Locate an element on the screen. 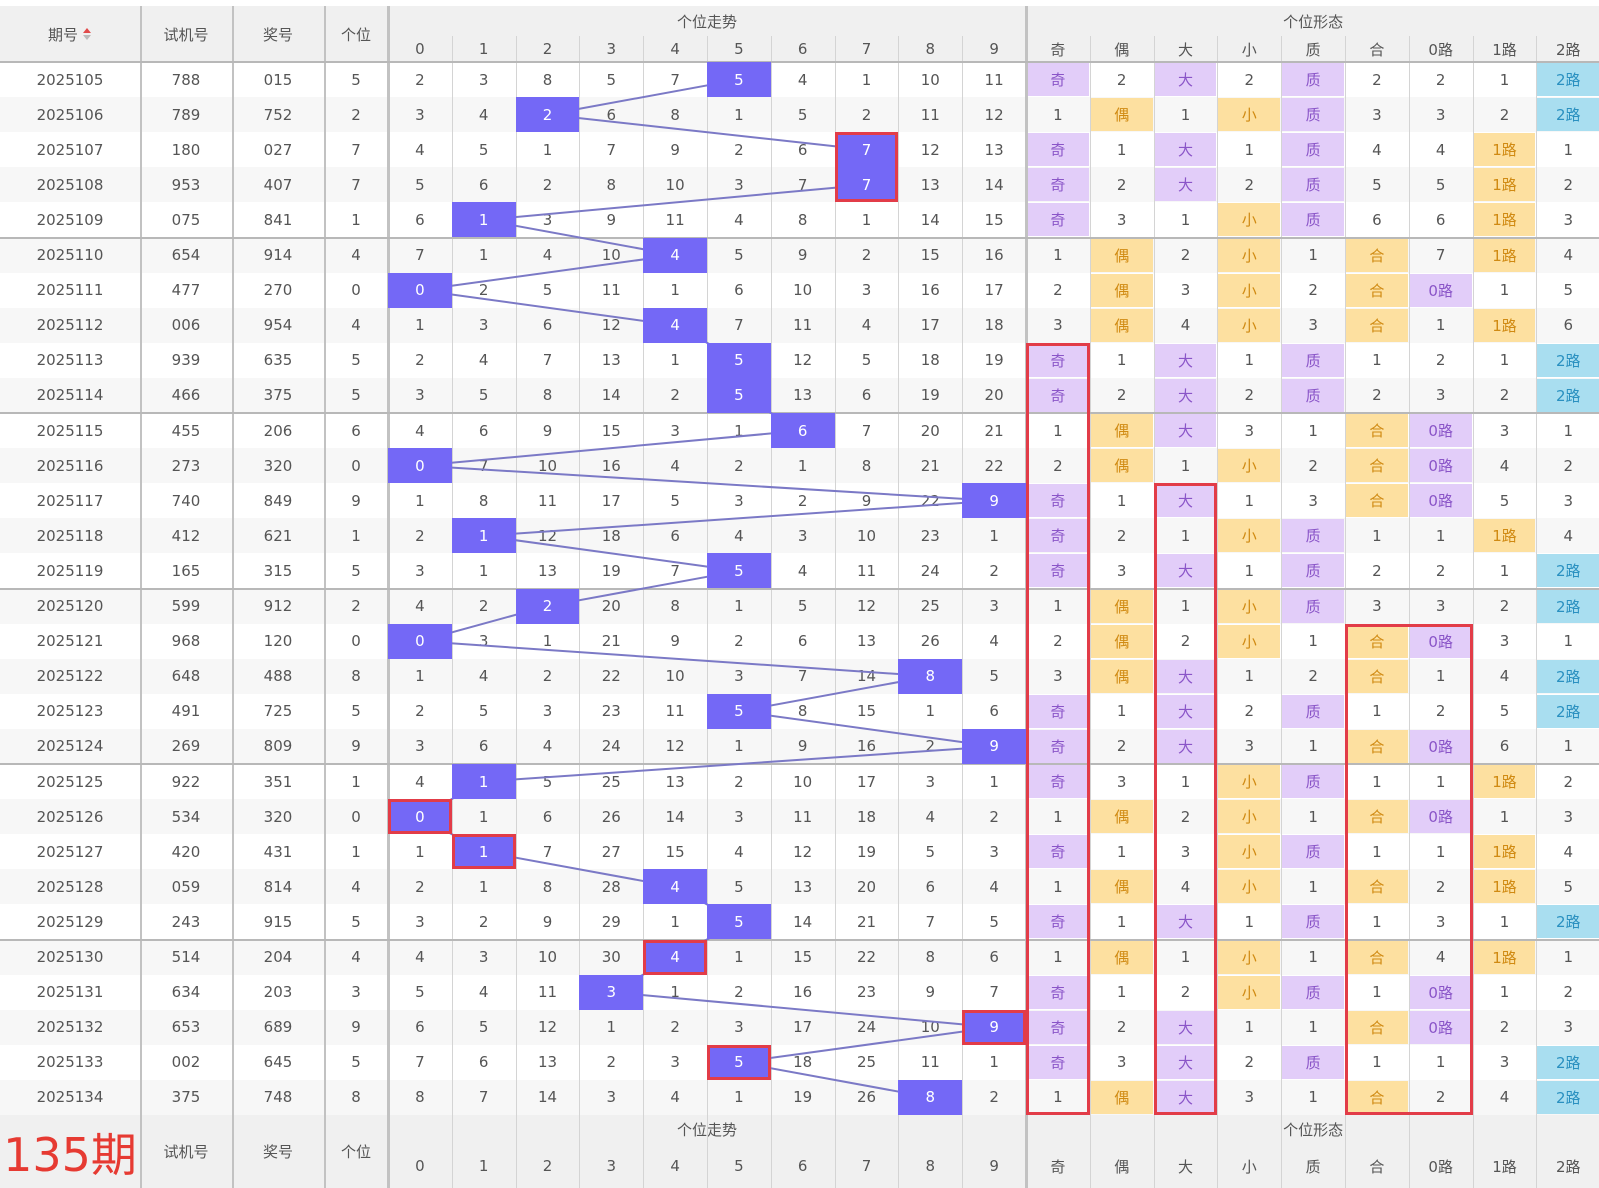  trend-hit-cell: 4 is located at coordinates (675, 325).